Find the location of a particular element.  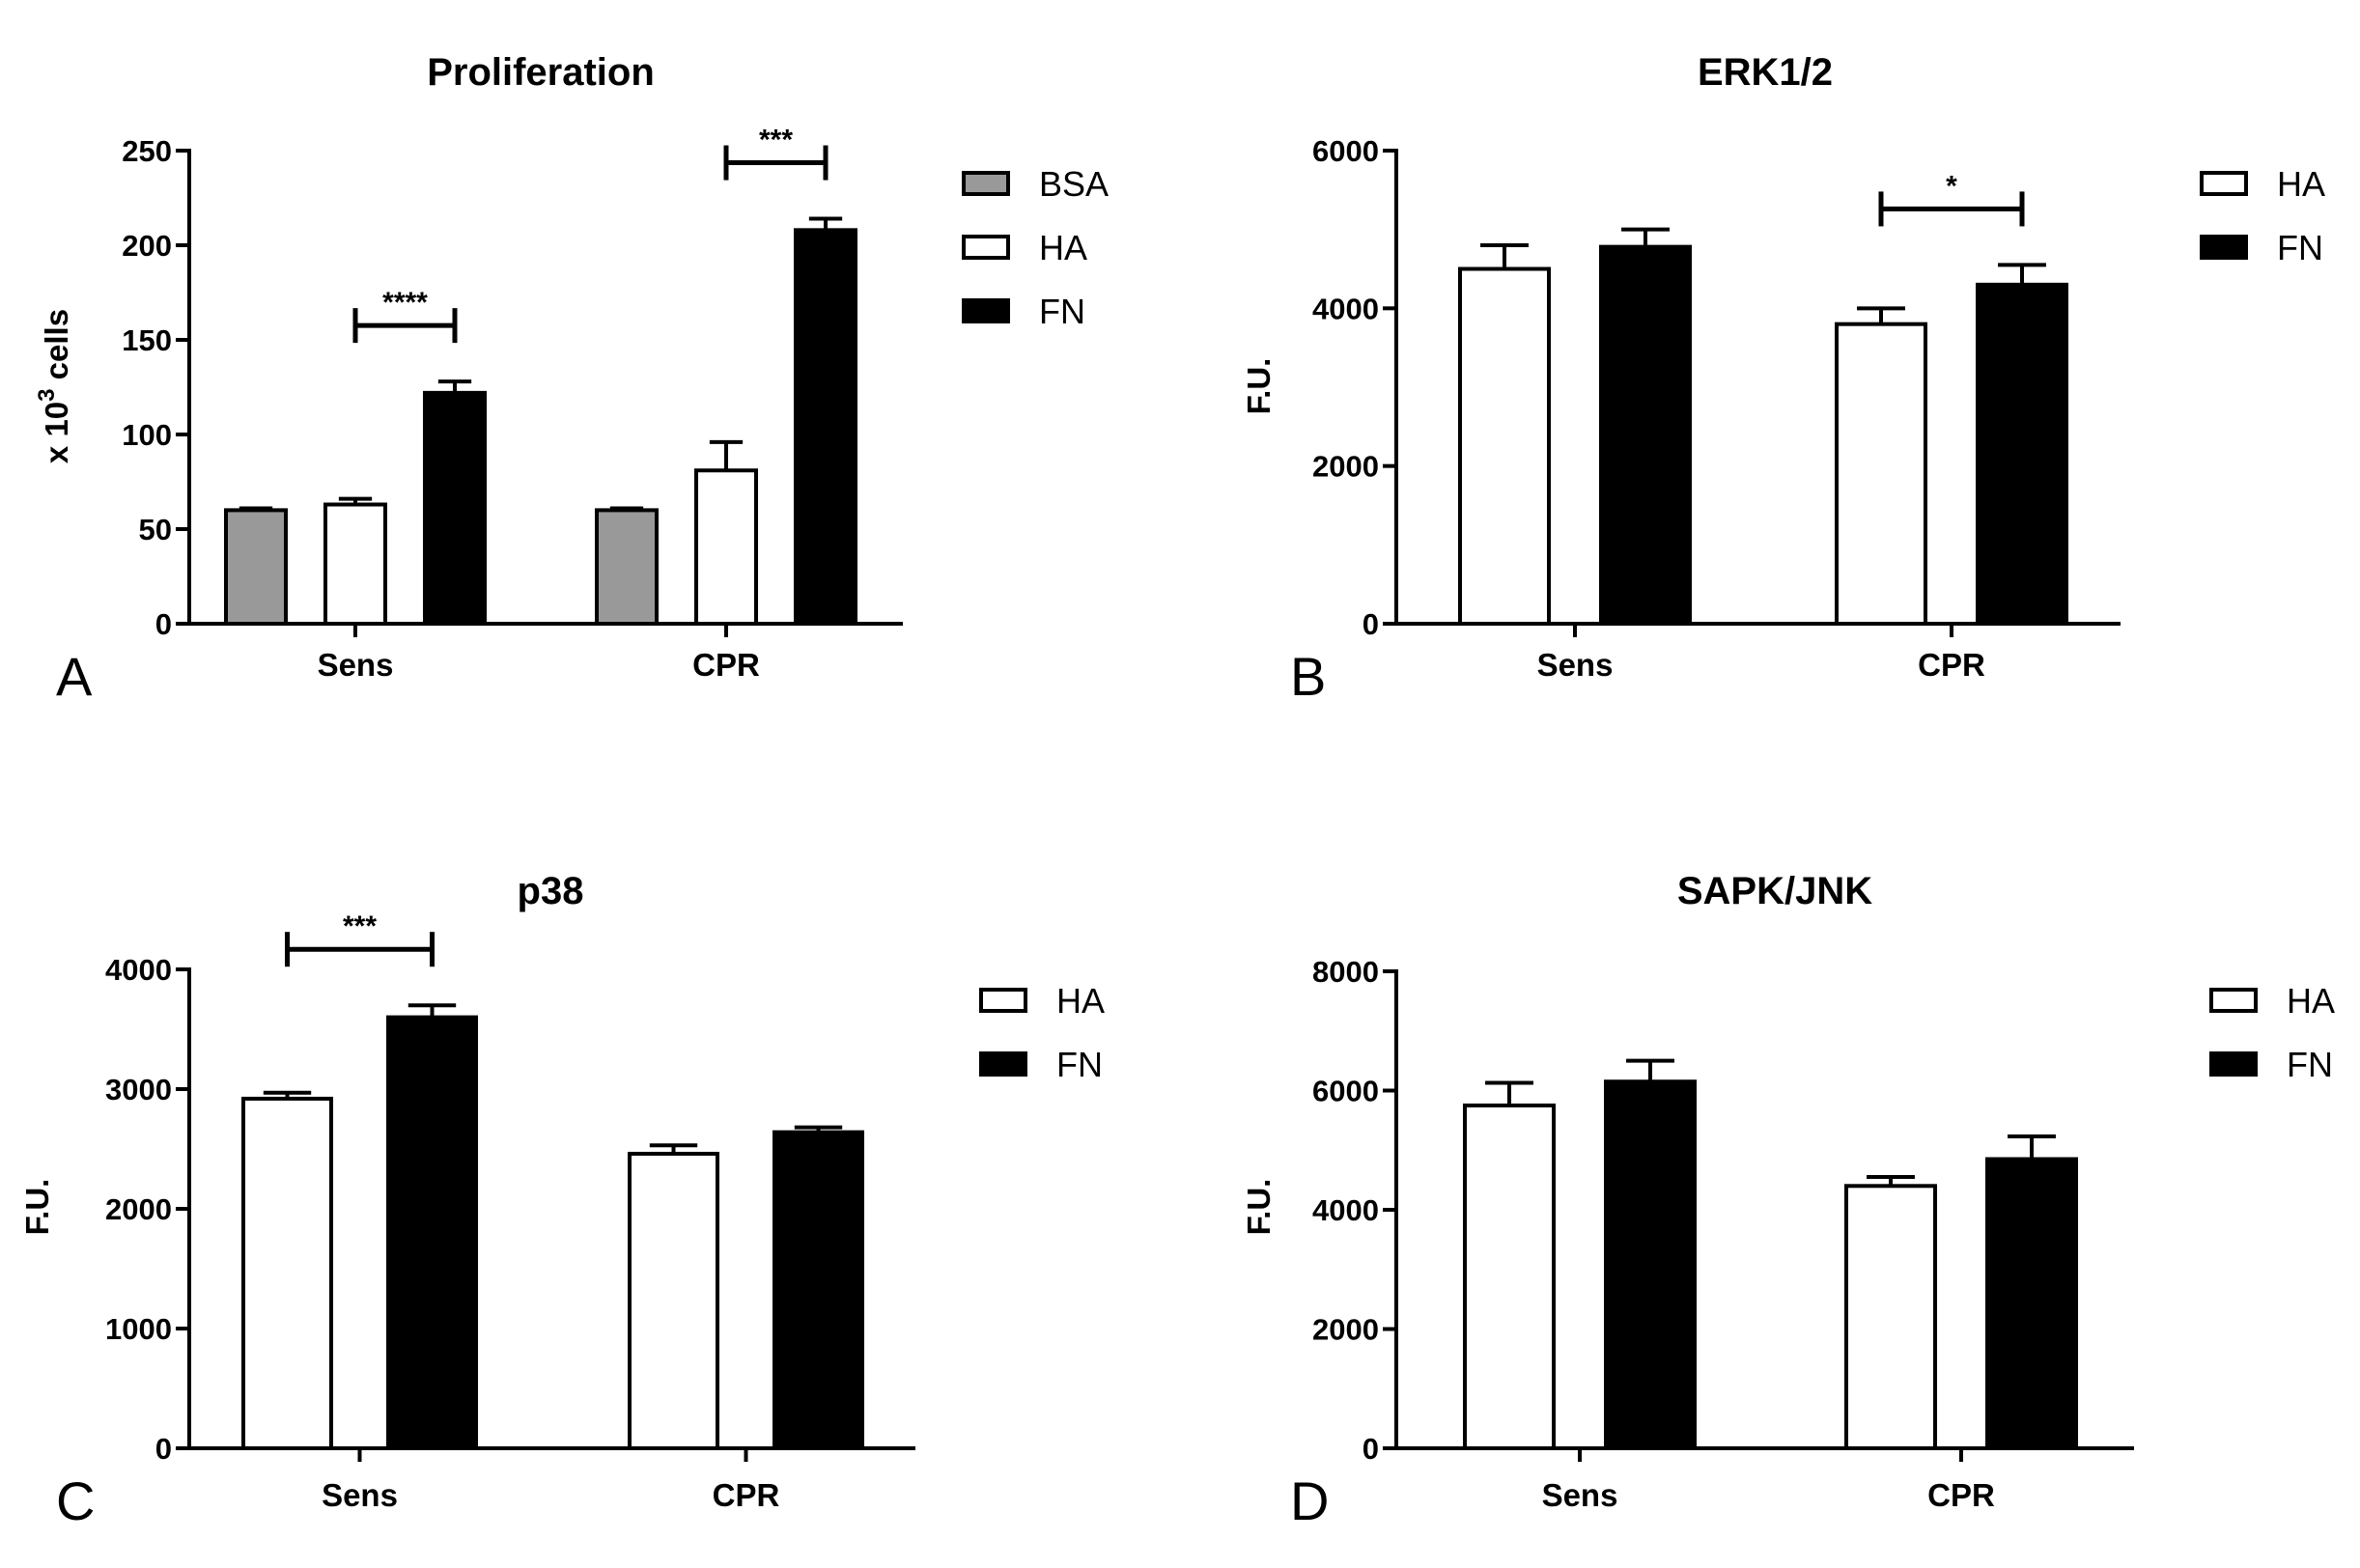

legend-label-bsa: BSA is located at coordinates (1074, 184).